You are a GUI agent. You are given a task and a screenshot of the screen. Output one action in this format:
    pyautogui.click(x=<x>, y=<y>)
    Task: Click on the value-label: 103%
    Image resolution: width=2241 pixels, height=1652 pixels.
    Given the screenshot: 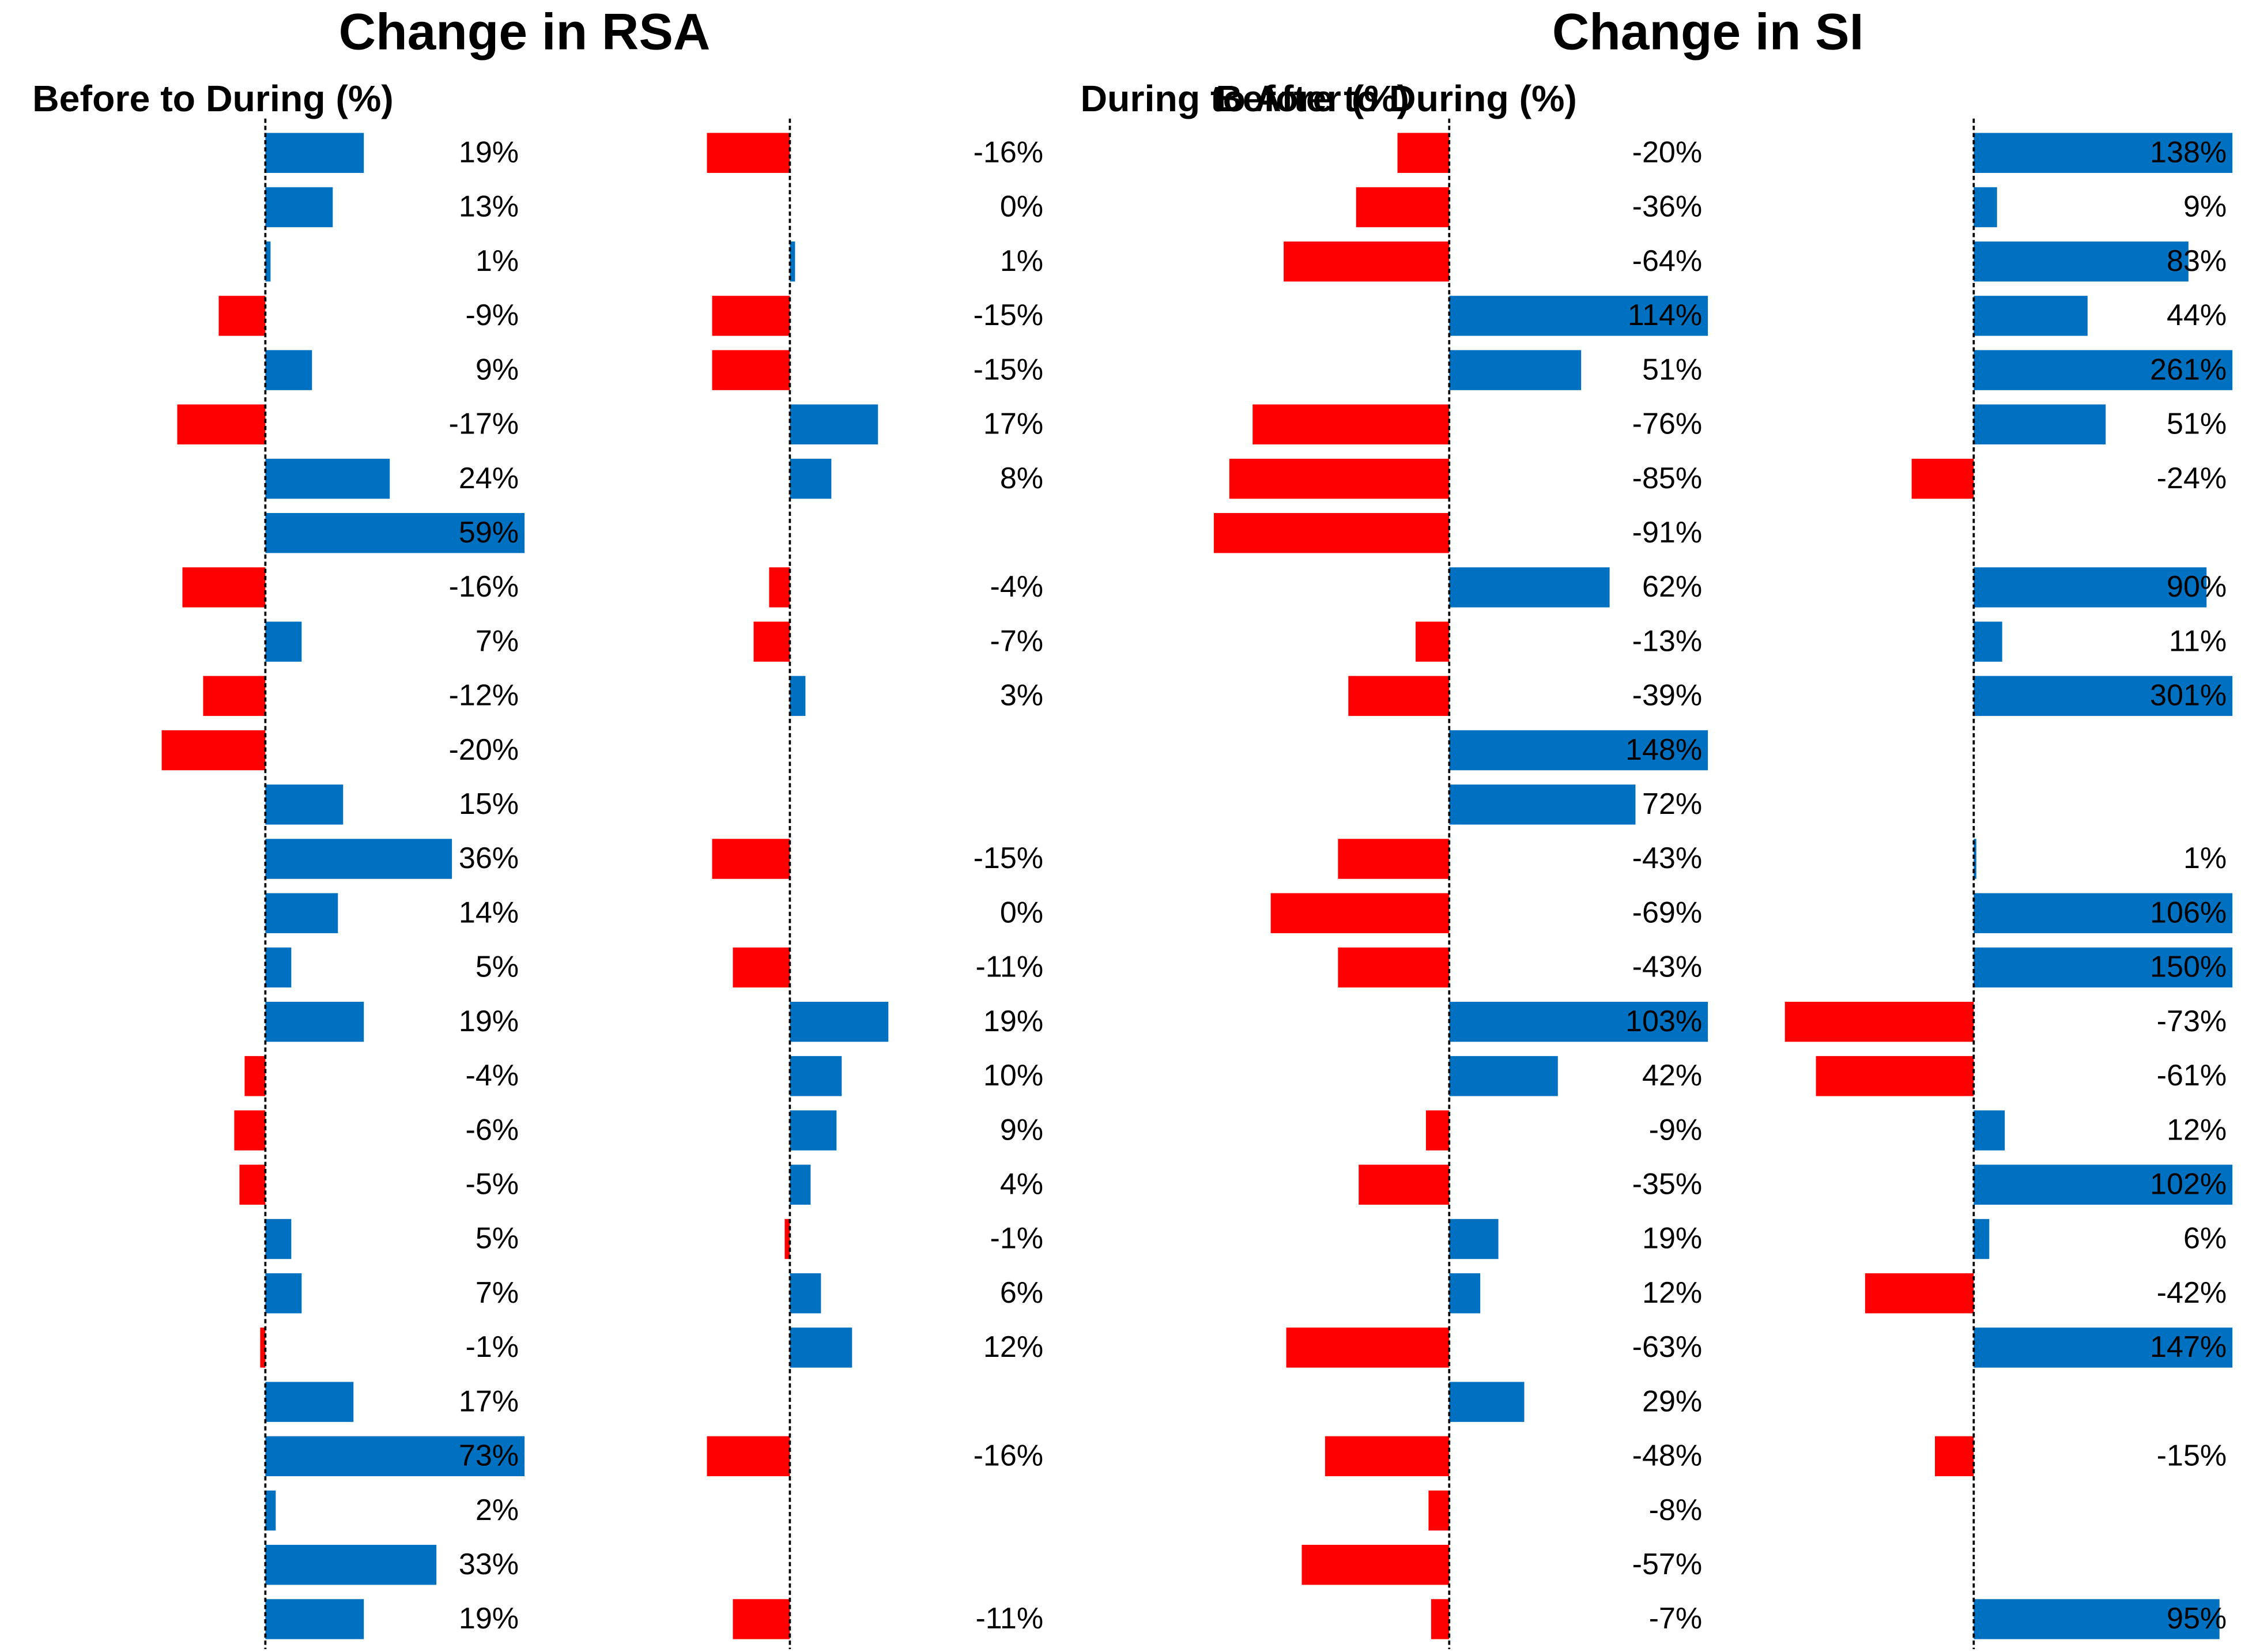 What is the action you would take?
    pyautogui.click(x=1663, y=1021)
    